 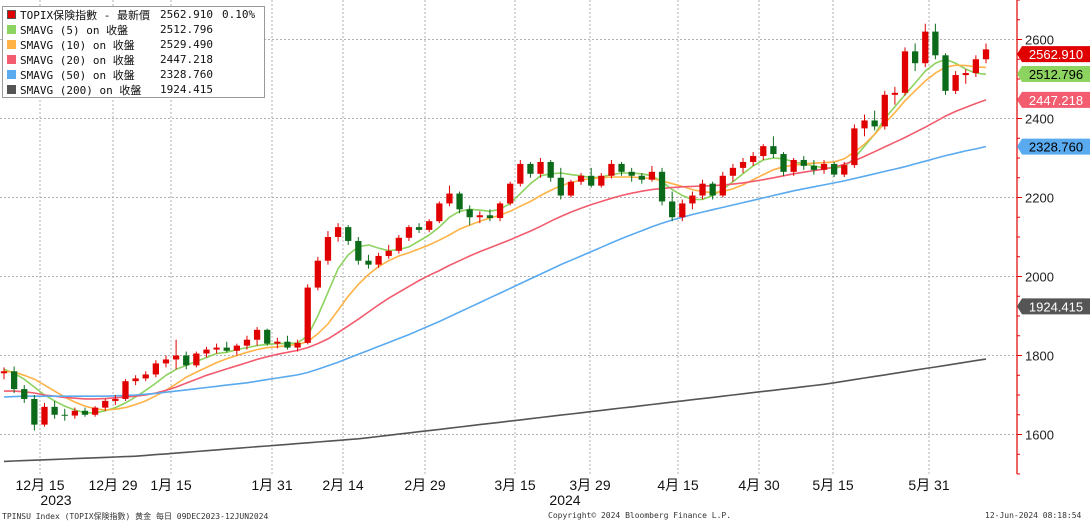 What do you see at coordinates (85, 15) in the screenshot?
I see `legend-name: TOPIX保険指數 - 最新價` at bounding box center [85, 15].